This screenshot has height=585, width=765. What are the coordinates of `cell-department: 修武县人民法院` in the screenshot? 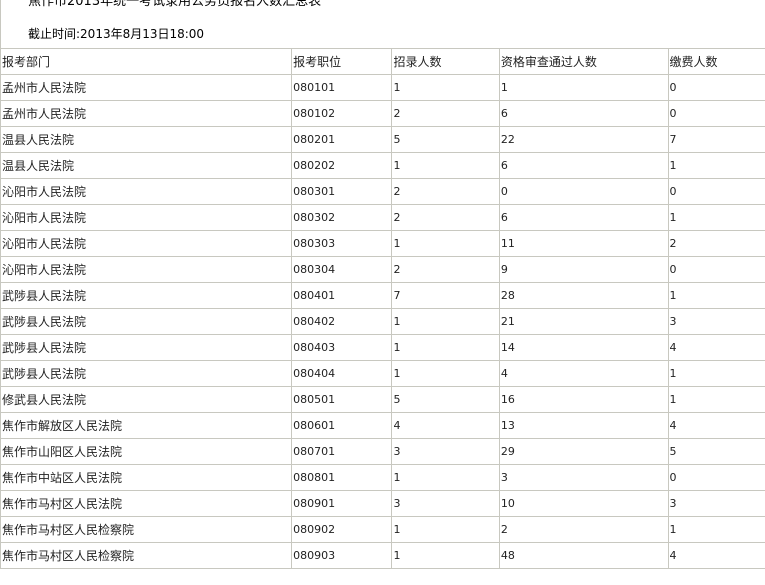 It's located at (146, 399).